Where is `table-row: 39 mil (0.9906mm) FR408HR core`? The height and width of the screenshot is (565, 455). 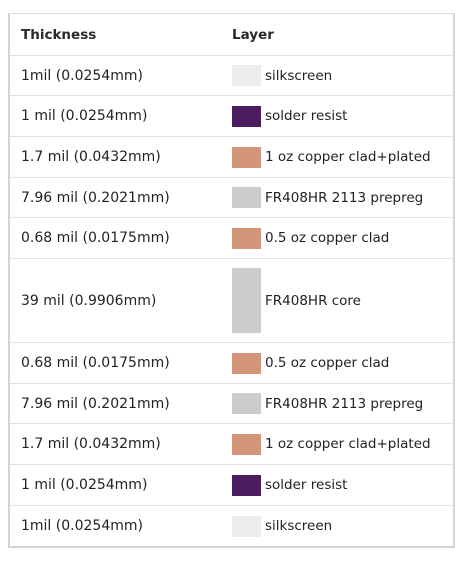
table-row: 39 mil (0.9906mm) FR408HR core is located at coordinates (231, 301).